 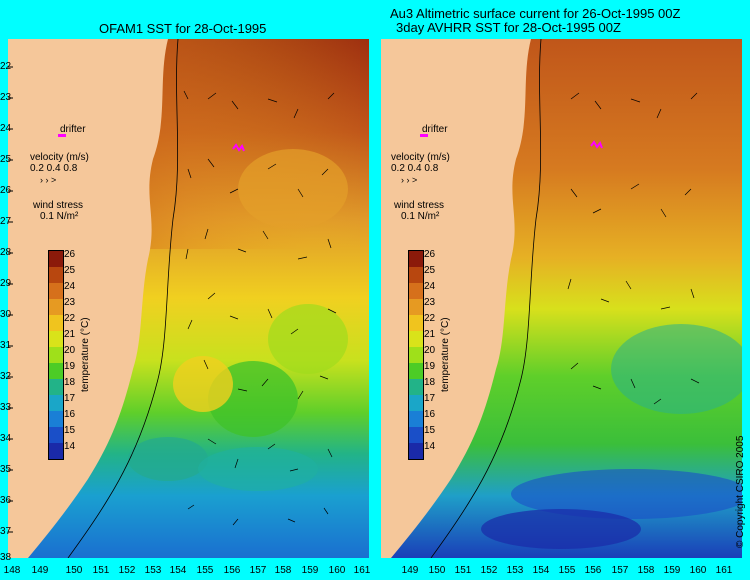 What do you see at coordinates (6, 66) in the screenshot?
I see `lat-label: 22` at bounding box center [6, 66].